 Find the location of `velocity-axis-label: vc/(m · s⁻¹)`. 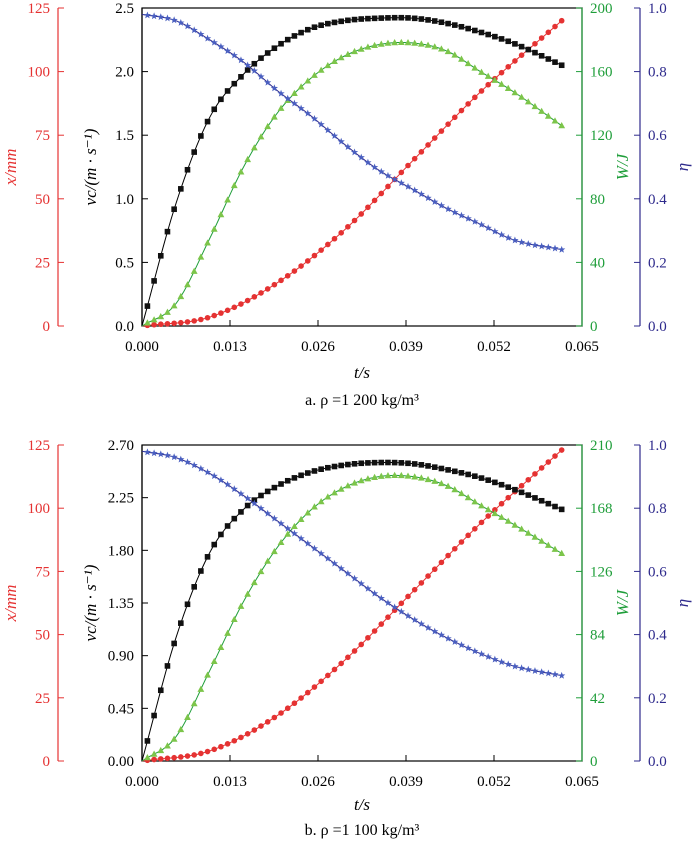

velocity-axis-label: vc/(m · s⁻¹) is located at coordinates (90, 602).